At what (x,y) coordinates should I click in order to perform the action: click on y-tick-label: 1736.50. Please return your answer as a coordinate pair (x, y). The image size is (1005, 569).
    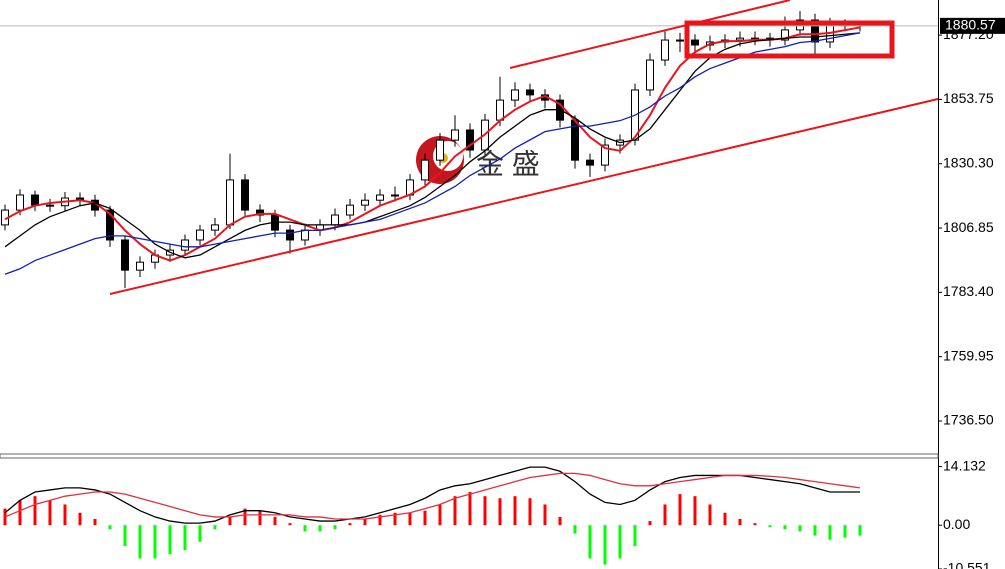
    Looking at the image, I should click on (968, 420).